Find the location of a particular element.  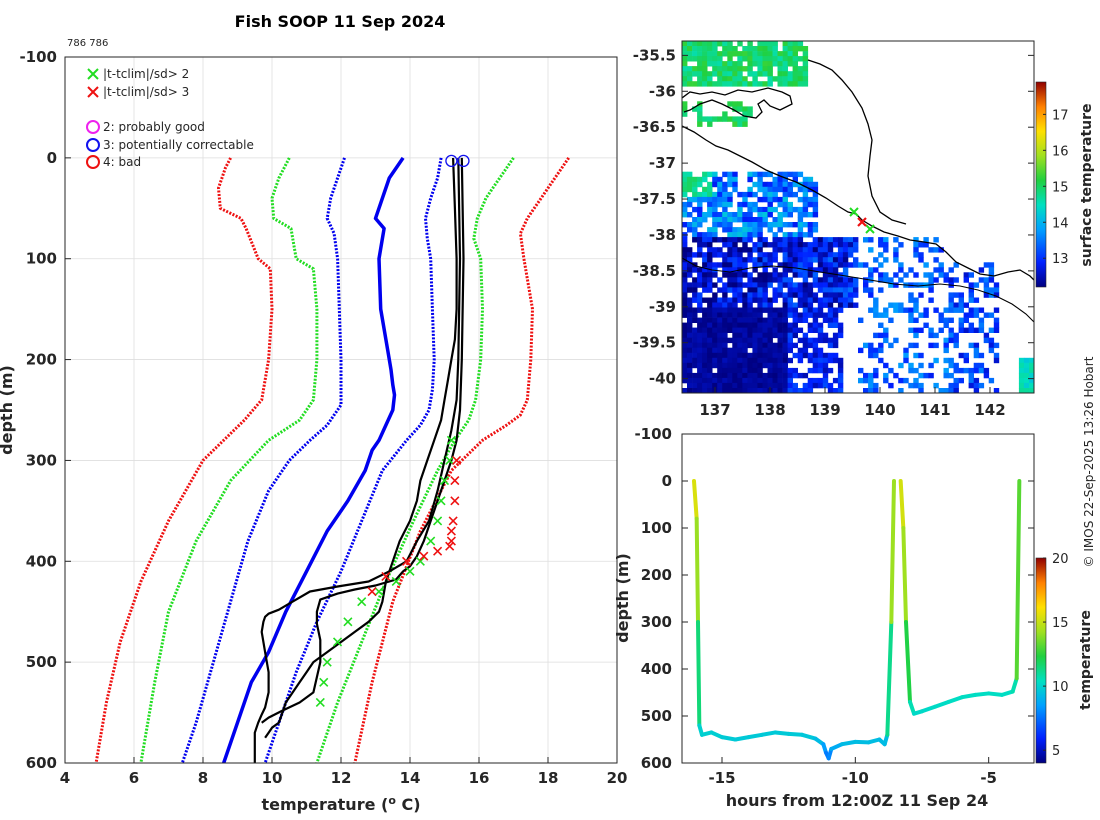

time-ytick-label: 200 is located at coordinates (656, 575).